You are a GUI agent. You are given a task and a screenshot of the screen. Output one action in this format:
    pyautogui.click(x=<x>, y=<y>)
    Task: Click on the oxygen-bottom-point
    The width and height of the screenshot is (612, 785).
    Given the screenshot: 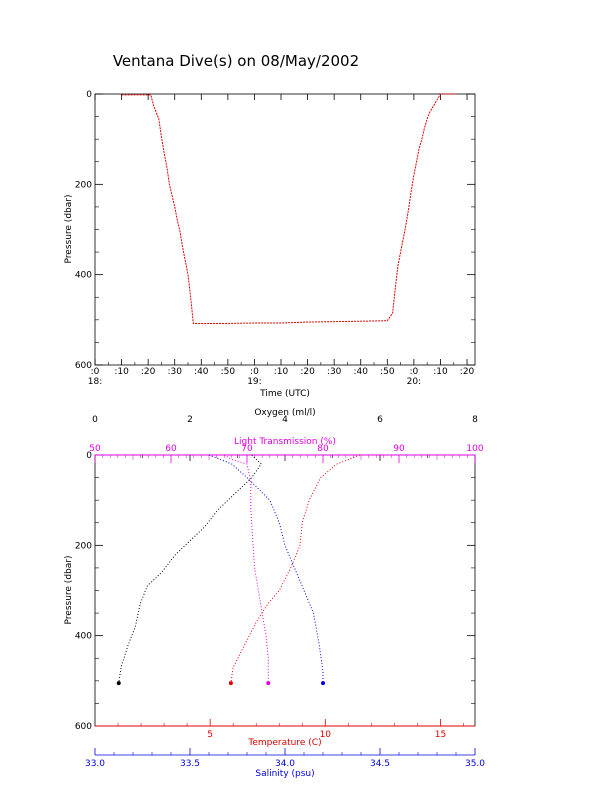 What is the action you would take?
    pyautogui.click(x=118, y=683)
    